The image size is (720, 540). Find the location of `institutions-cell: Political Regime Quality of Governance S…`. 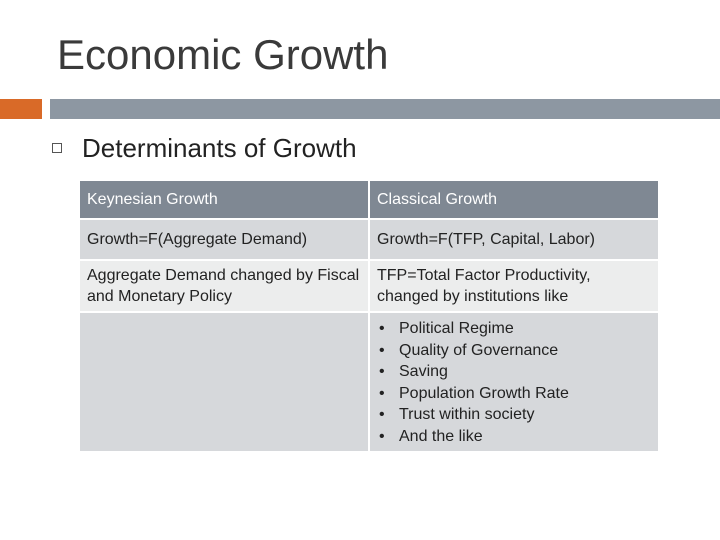

institutions-cell: Political Regime Quality of Governance S… is located at coordinates (514, 382).